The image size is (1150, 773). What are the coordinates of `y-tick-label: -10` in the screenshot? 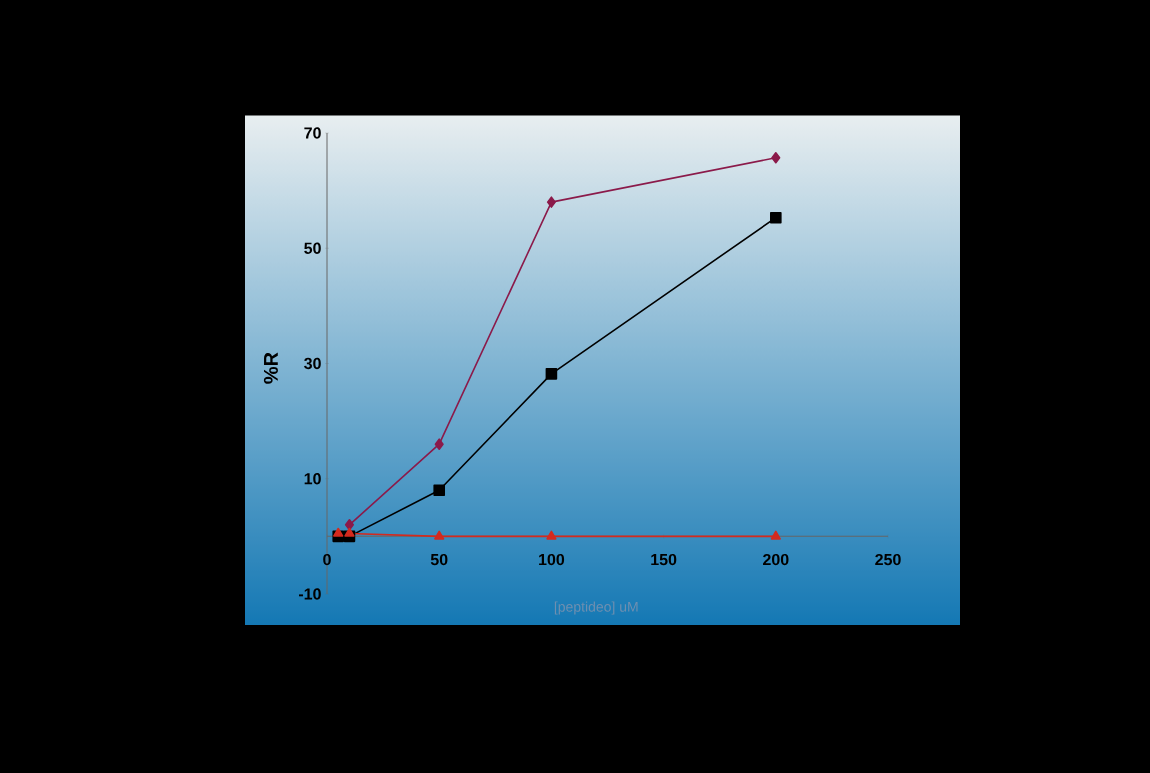 It's located at (309, 594).